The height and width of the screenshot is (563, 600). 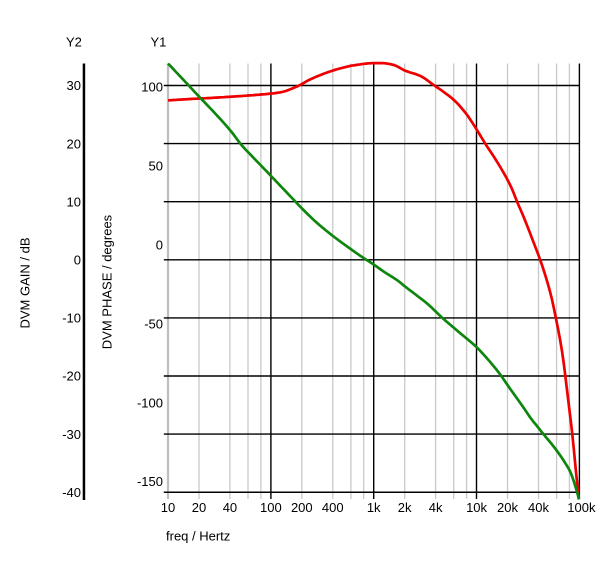 I want to click on svg-text: -150, so click(x=150, y=481).